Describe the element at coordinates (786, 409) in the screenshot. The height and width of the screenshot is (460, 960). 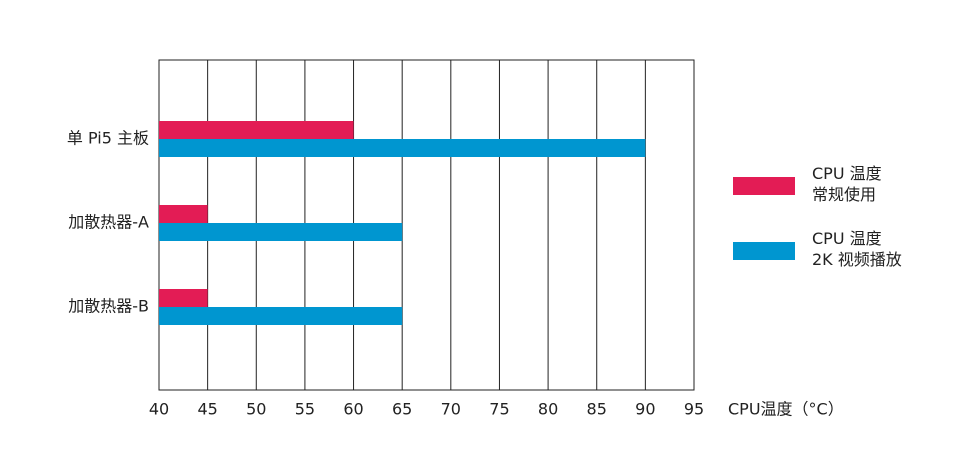
I see `x-axis-label: CPU温度（°C）` at that location.